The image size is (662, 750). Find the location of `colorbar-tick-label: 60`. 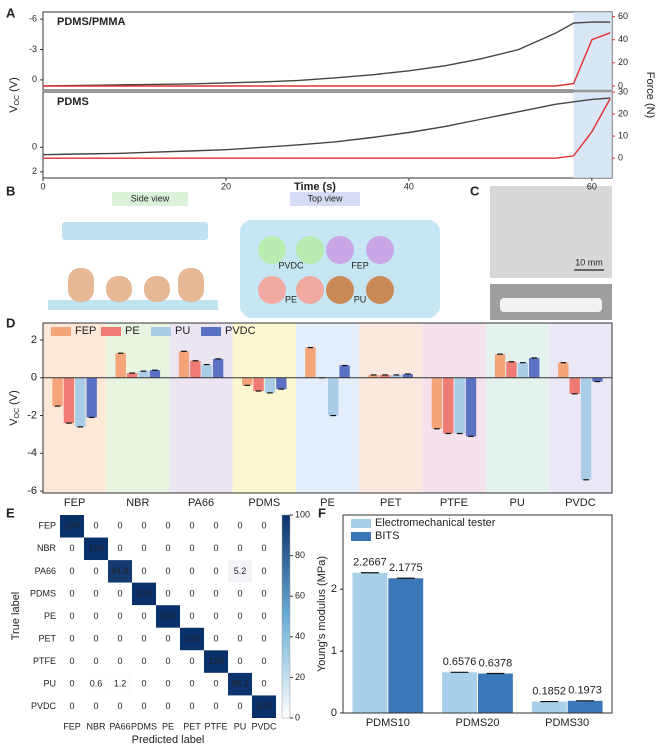

colorbar-tick-label: 60 is located at coordinates (300, 596).